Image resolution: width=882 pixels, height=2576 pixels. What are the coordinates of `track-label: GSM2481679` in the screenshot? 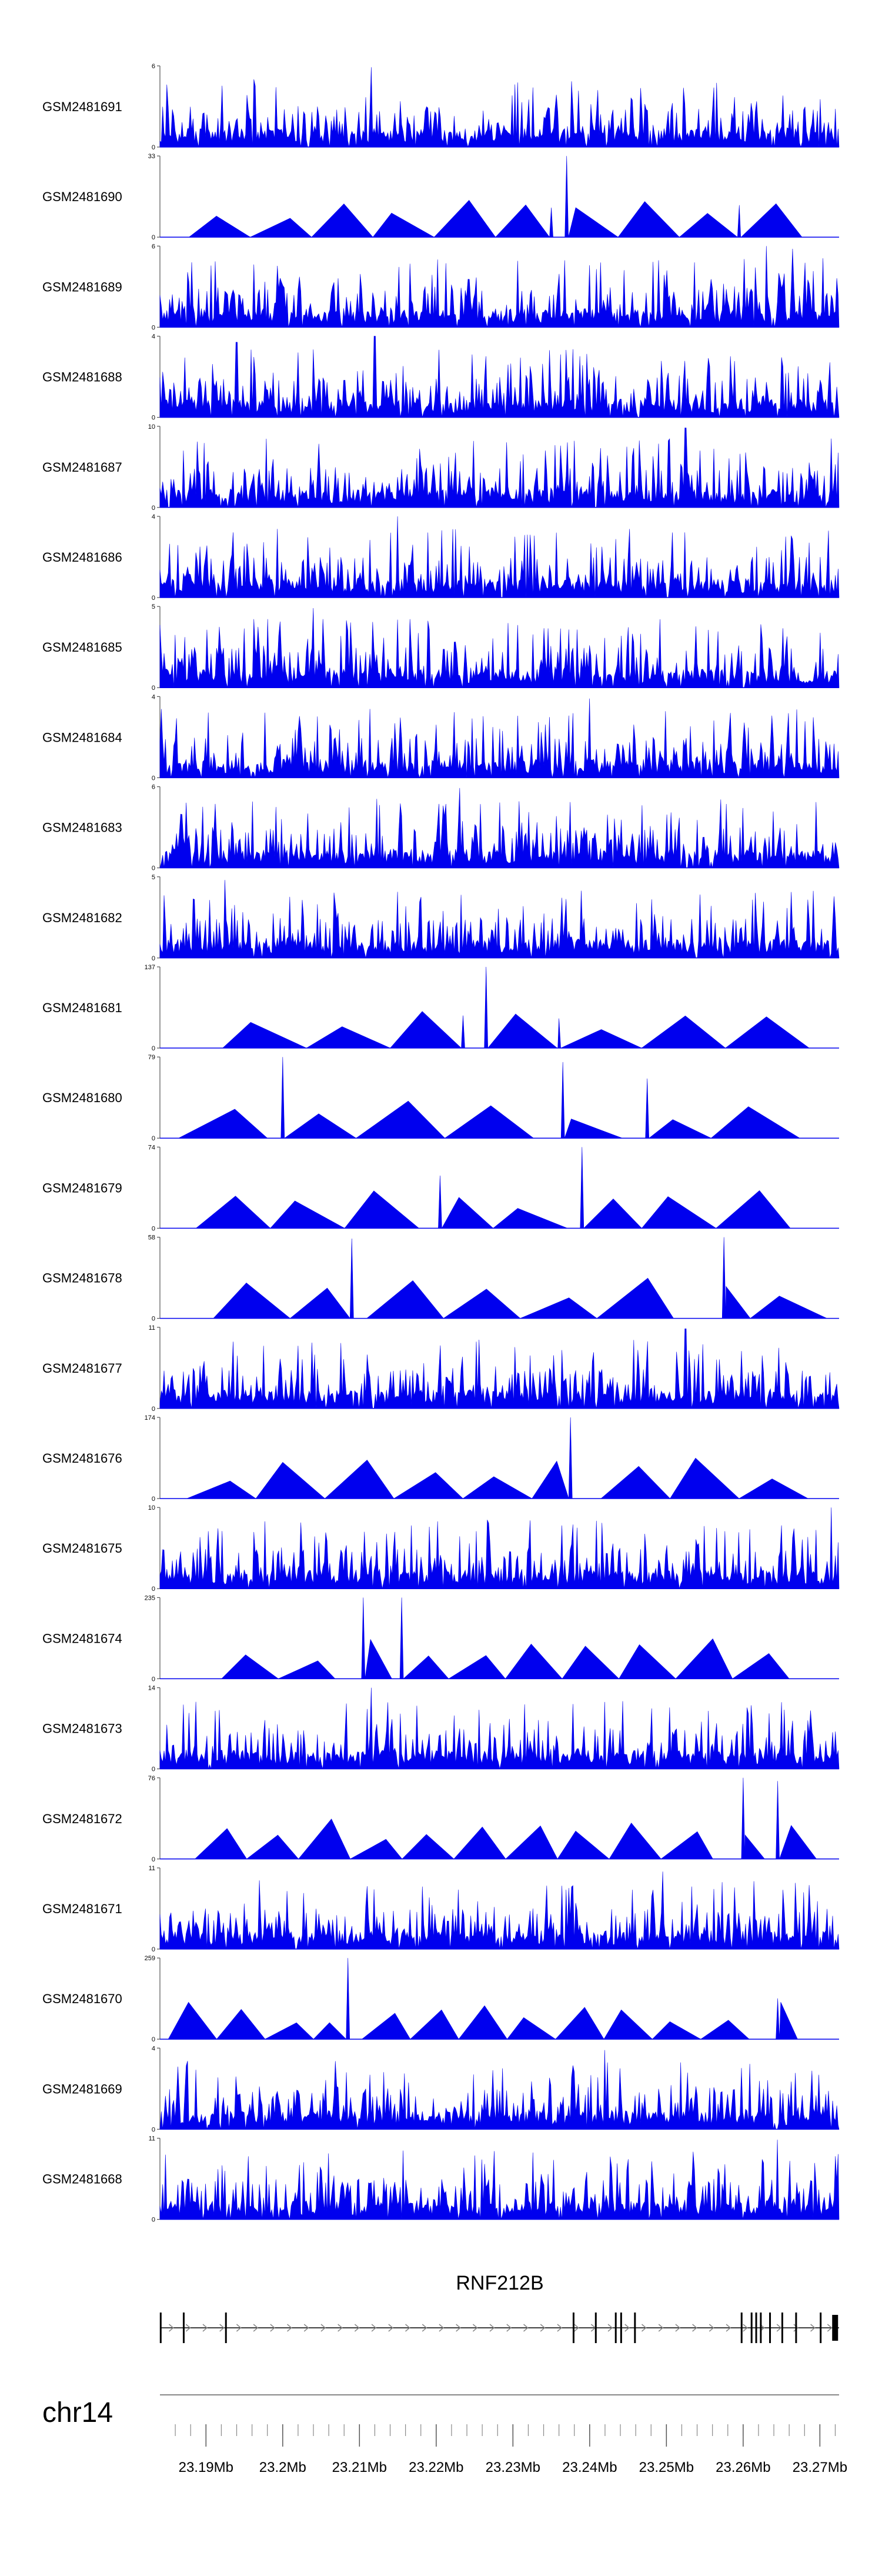 It's located at (82, 1187).